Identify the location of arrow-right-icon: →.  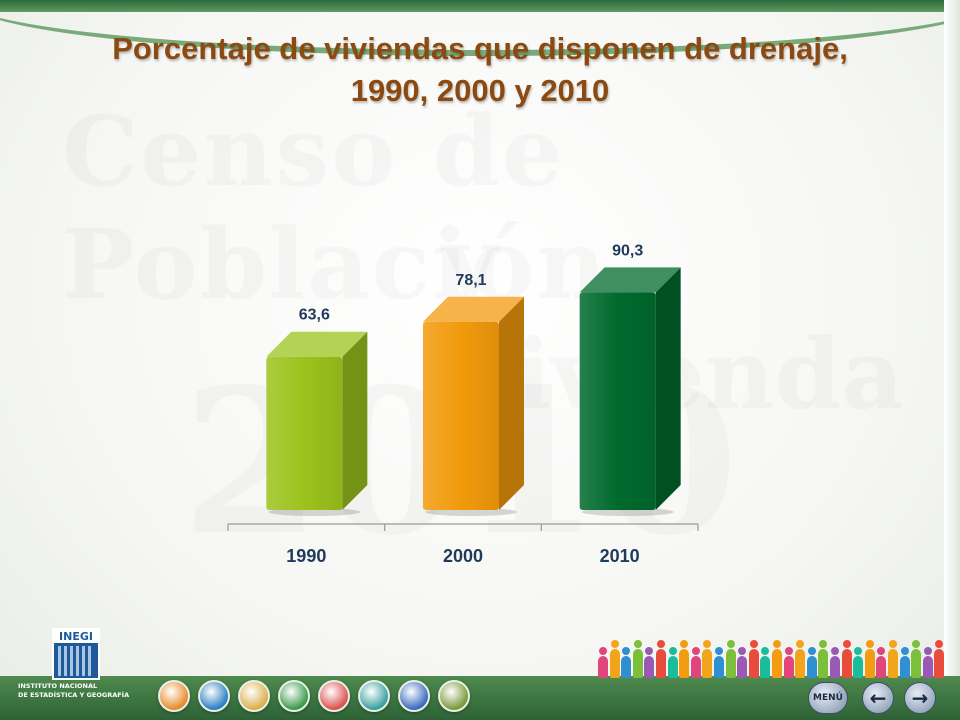
(920, 698).